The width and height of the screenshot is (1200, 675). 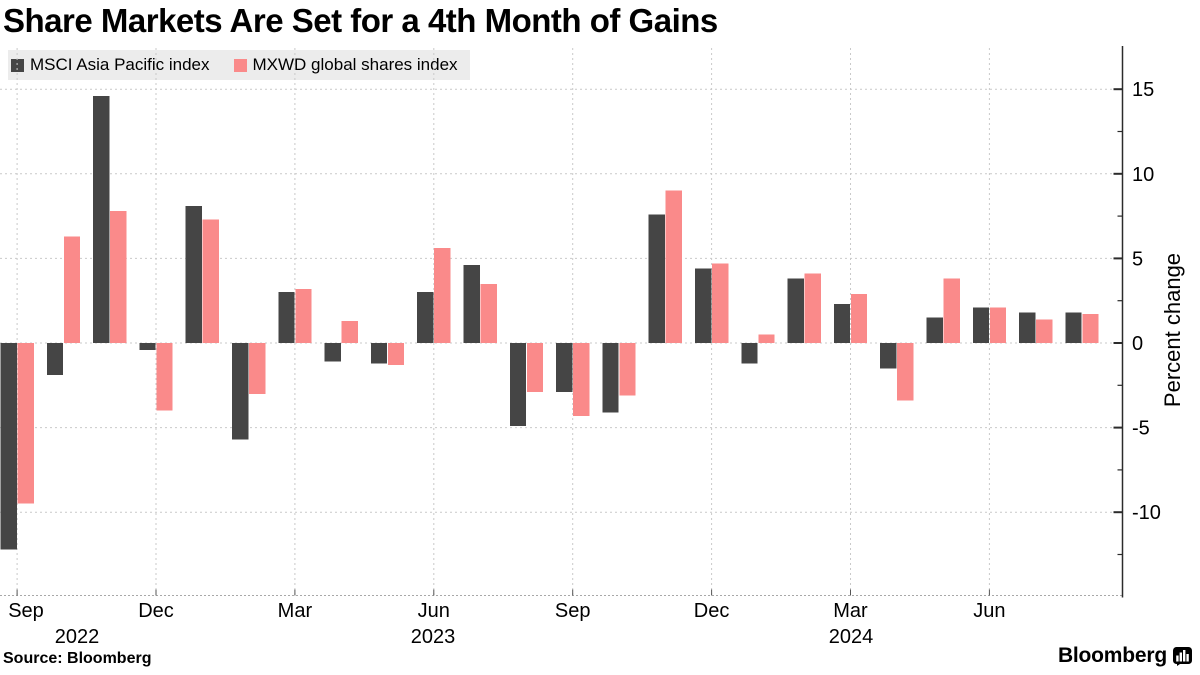 I want to click on bar-msci-Oct-2022, so click(x=55, y=359).